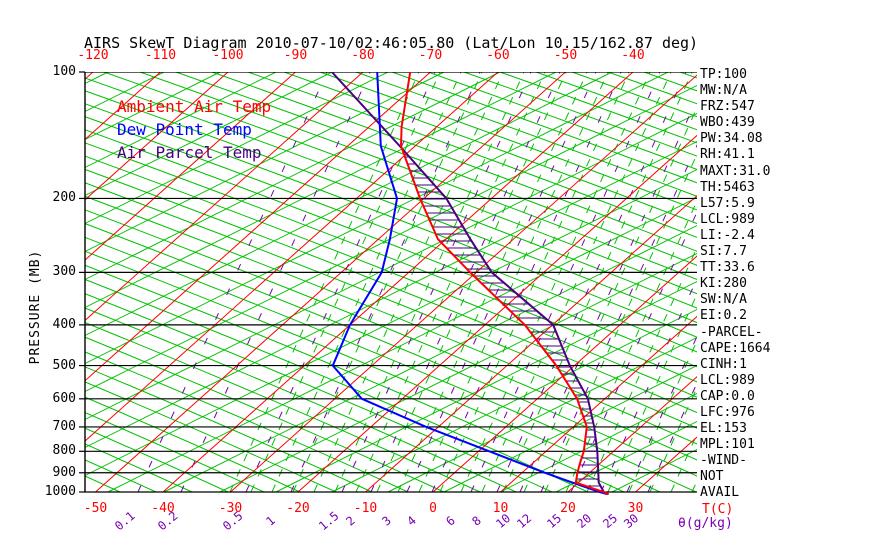 The width and height of the screenshot is (870, 560). I want to click on pressure-tick-label: 800, so click(64, 451).